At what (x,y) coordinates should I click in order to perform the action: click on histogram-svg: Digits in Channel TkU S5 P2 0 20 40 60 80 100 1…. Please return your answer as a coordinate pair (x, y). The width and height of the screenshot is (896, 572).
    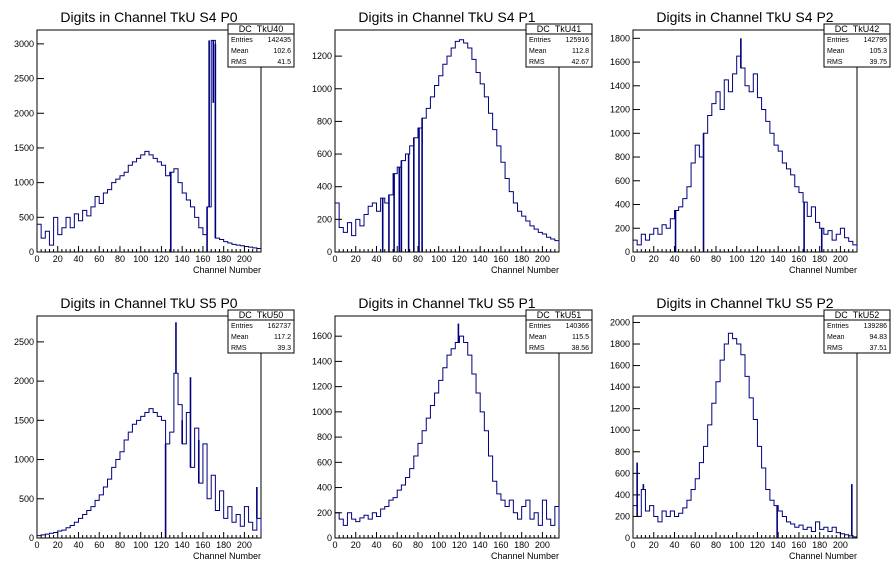
    Looking at the image, I should click on (750, 428).